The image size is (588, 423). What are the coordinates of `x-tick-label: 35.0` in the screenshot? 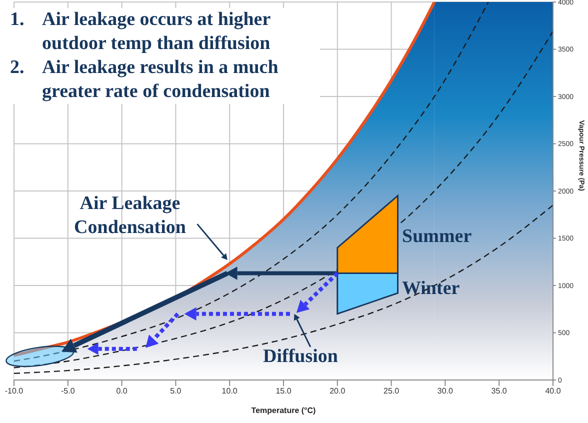 It's located at (499, 391).